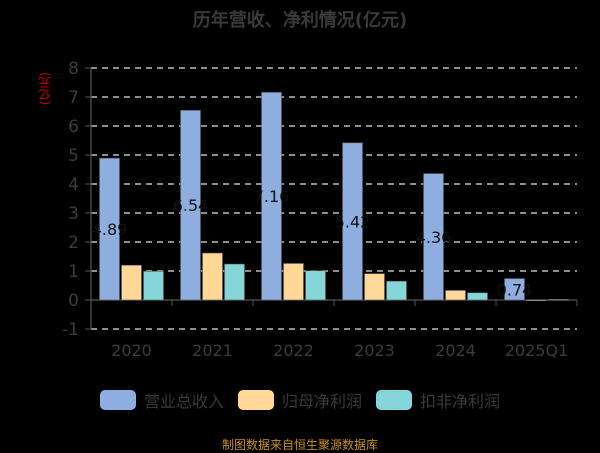  I want to click on x-tick-label: 2024, so click(455, 350).